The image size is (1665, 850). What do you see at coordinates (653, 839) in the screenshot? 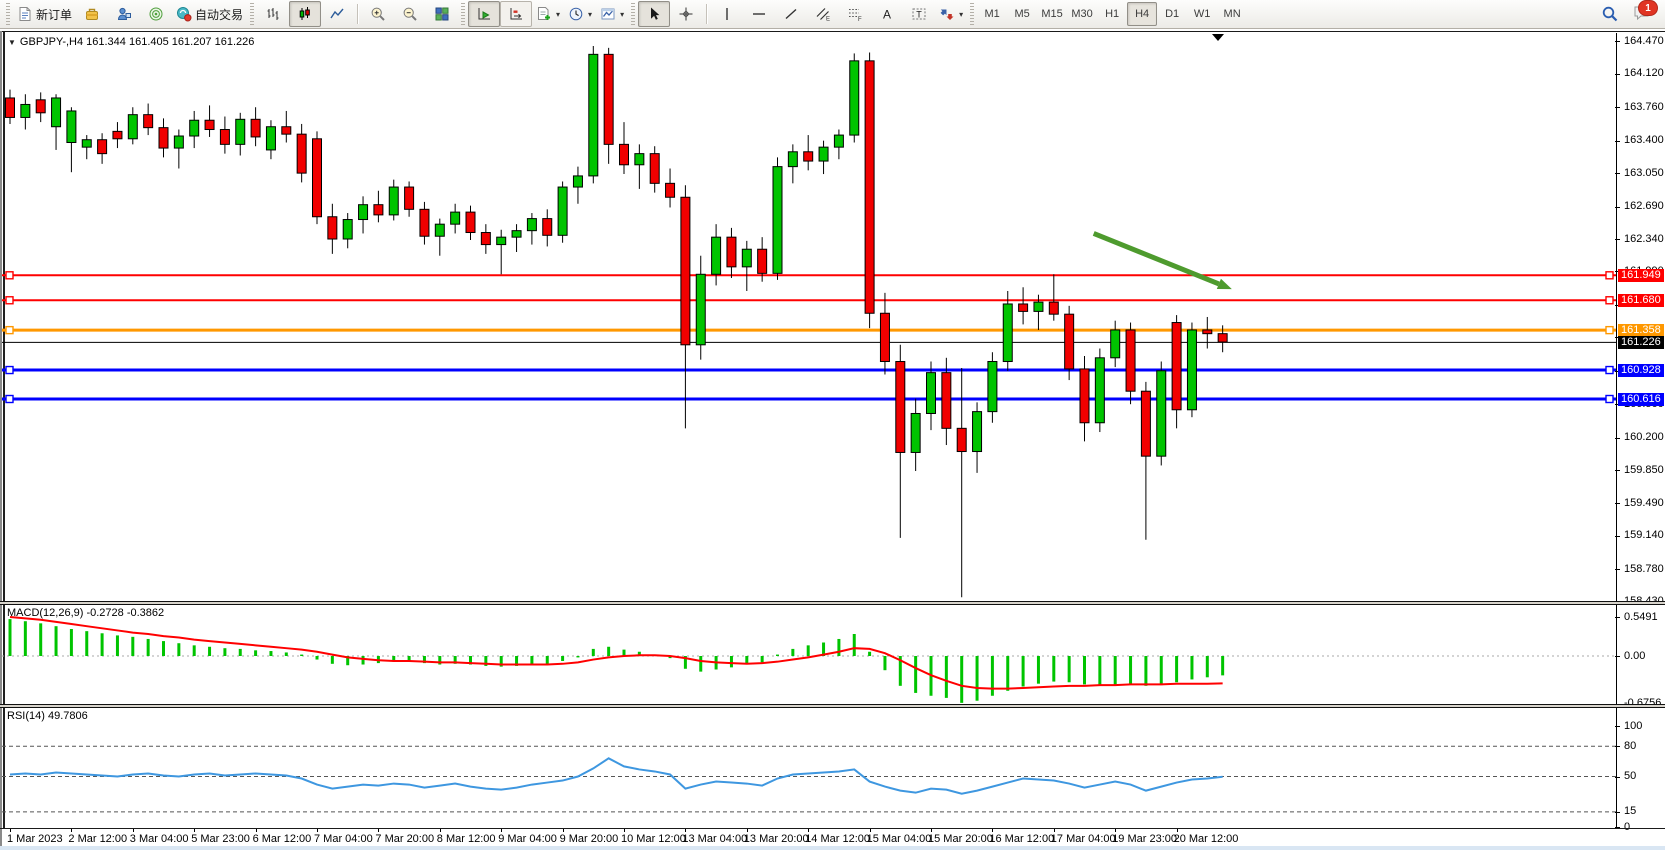
I see `time-axis-label: 10 Mar 12:00` at bounding box center [653, 839].